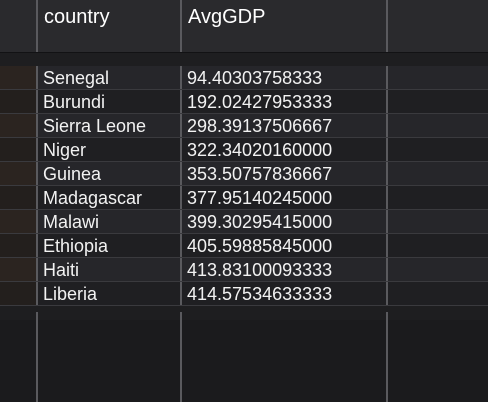 This screenshot has height=402, width=488. Describe the element at coordinates (110, 245) in the screenshot. I see `cell-country: Ethiopia` at that location.